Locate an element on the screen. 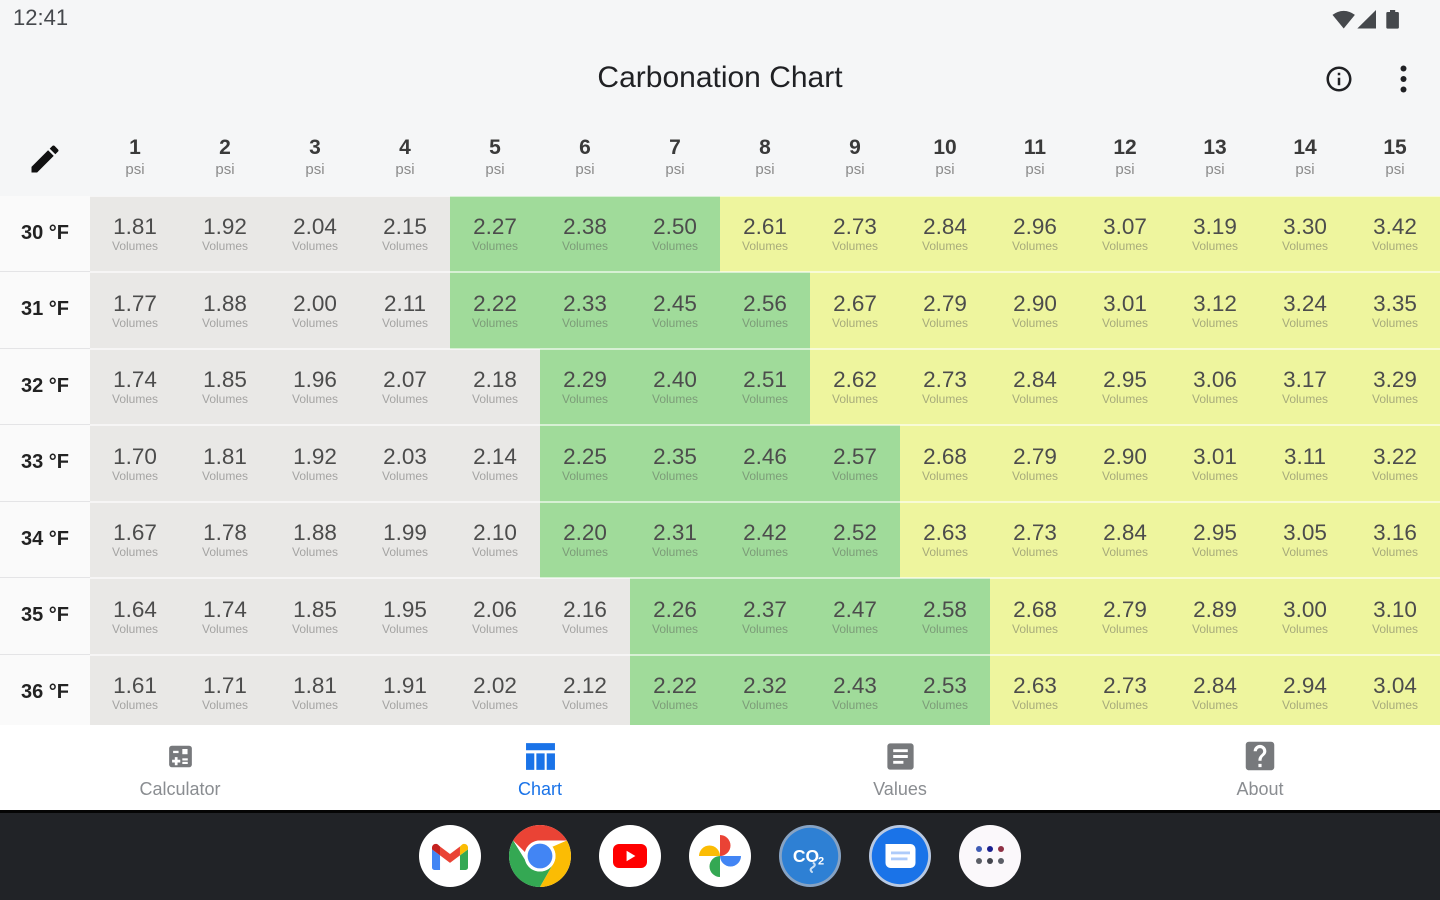 This screenshot has height=900, width=1440. svg-text: 2 is located at coordinates (821, 862).